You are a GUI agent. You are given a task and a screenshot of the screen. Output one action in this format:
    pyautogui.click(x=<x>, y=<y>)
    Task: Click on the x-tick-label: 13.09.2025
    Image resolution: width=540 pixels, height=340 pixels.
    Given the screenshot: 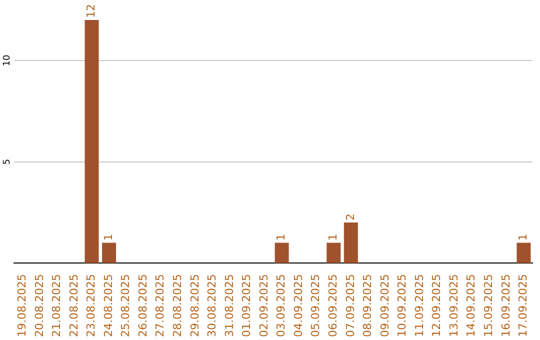 What is the action you would take?
    pyautogui.click(x=453, y=306)
    